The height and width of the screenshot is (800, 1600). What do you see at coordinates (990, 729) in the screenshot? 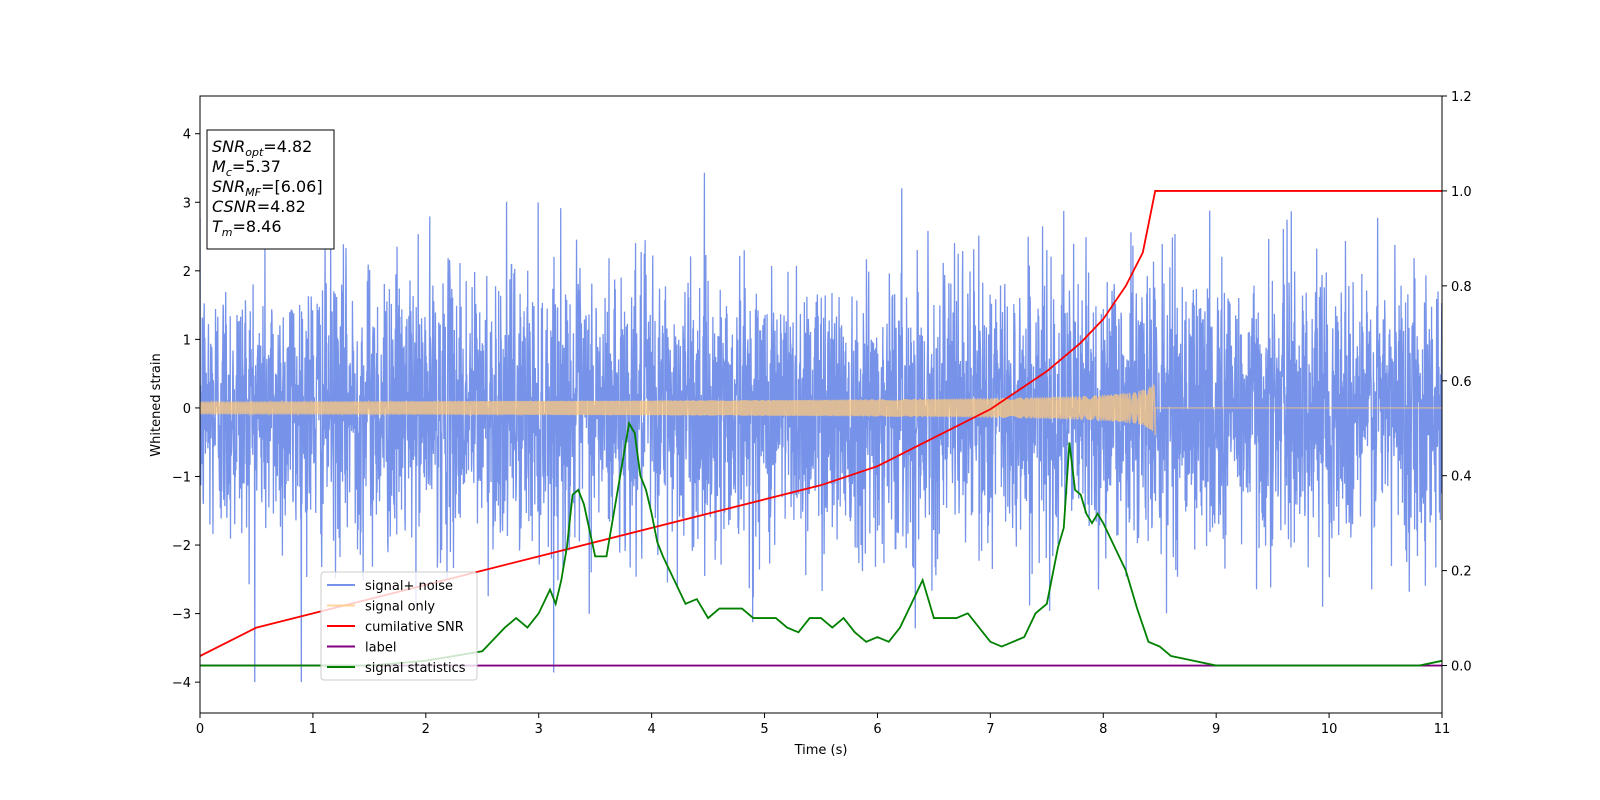
I see `x-tick-label: 7` at bounding box center [990, 729].